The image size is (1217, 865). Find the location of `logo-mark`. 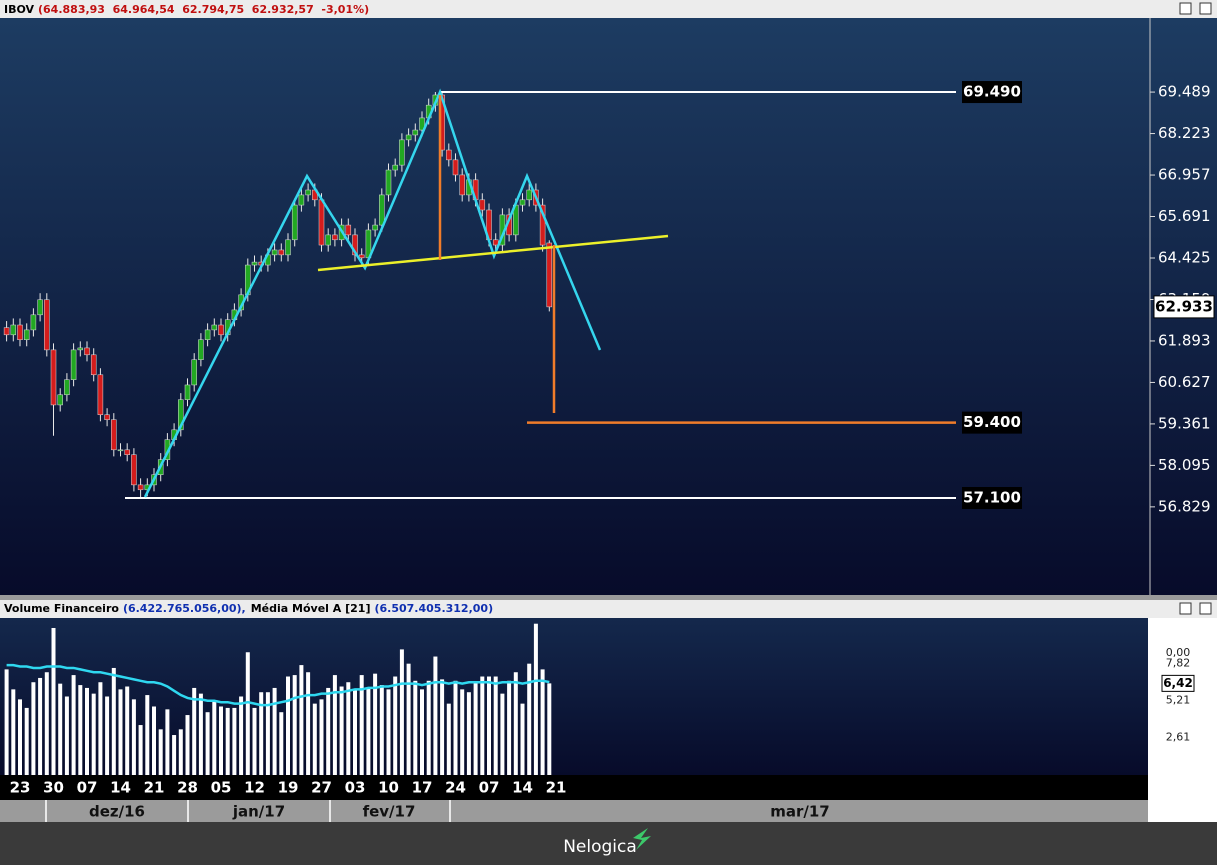

logo-mark is located at coordinates (642, 839).